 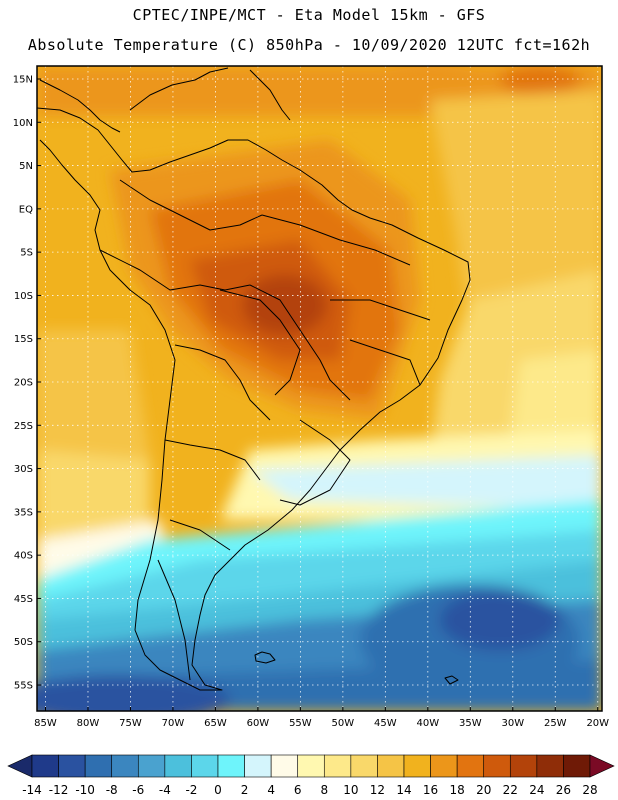 I want to click on lon-label: 80W, so click(x=88, y=723).